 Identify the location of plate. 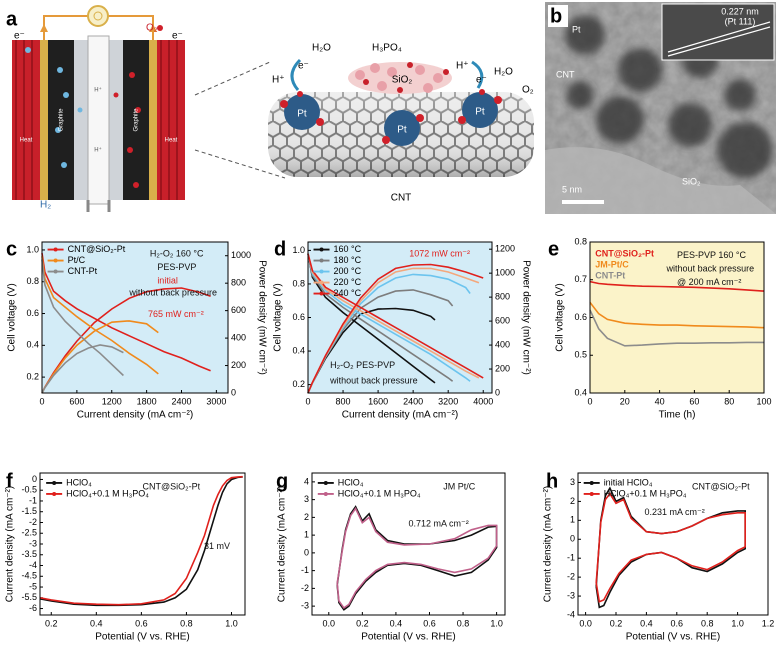
(153, 120).